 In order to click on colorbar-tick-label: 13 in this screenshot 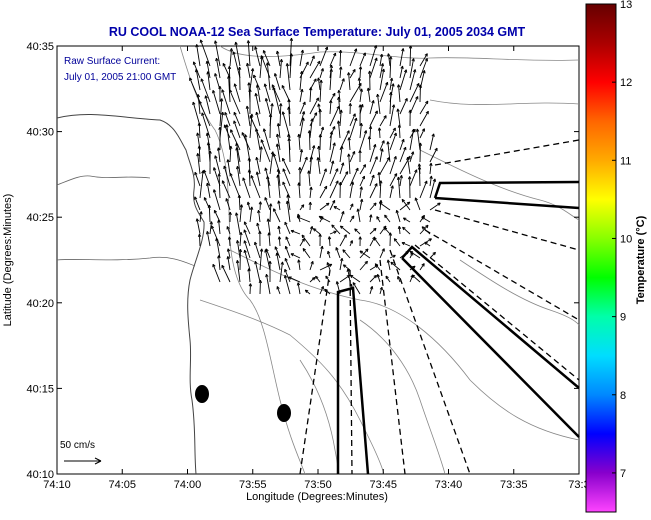, I will do `click(626, 5)`.